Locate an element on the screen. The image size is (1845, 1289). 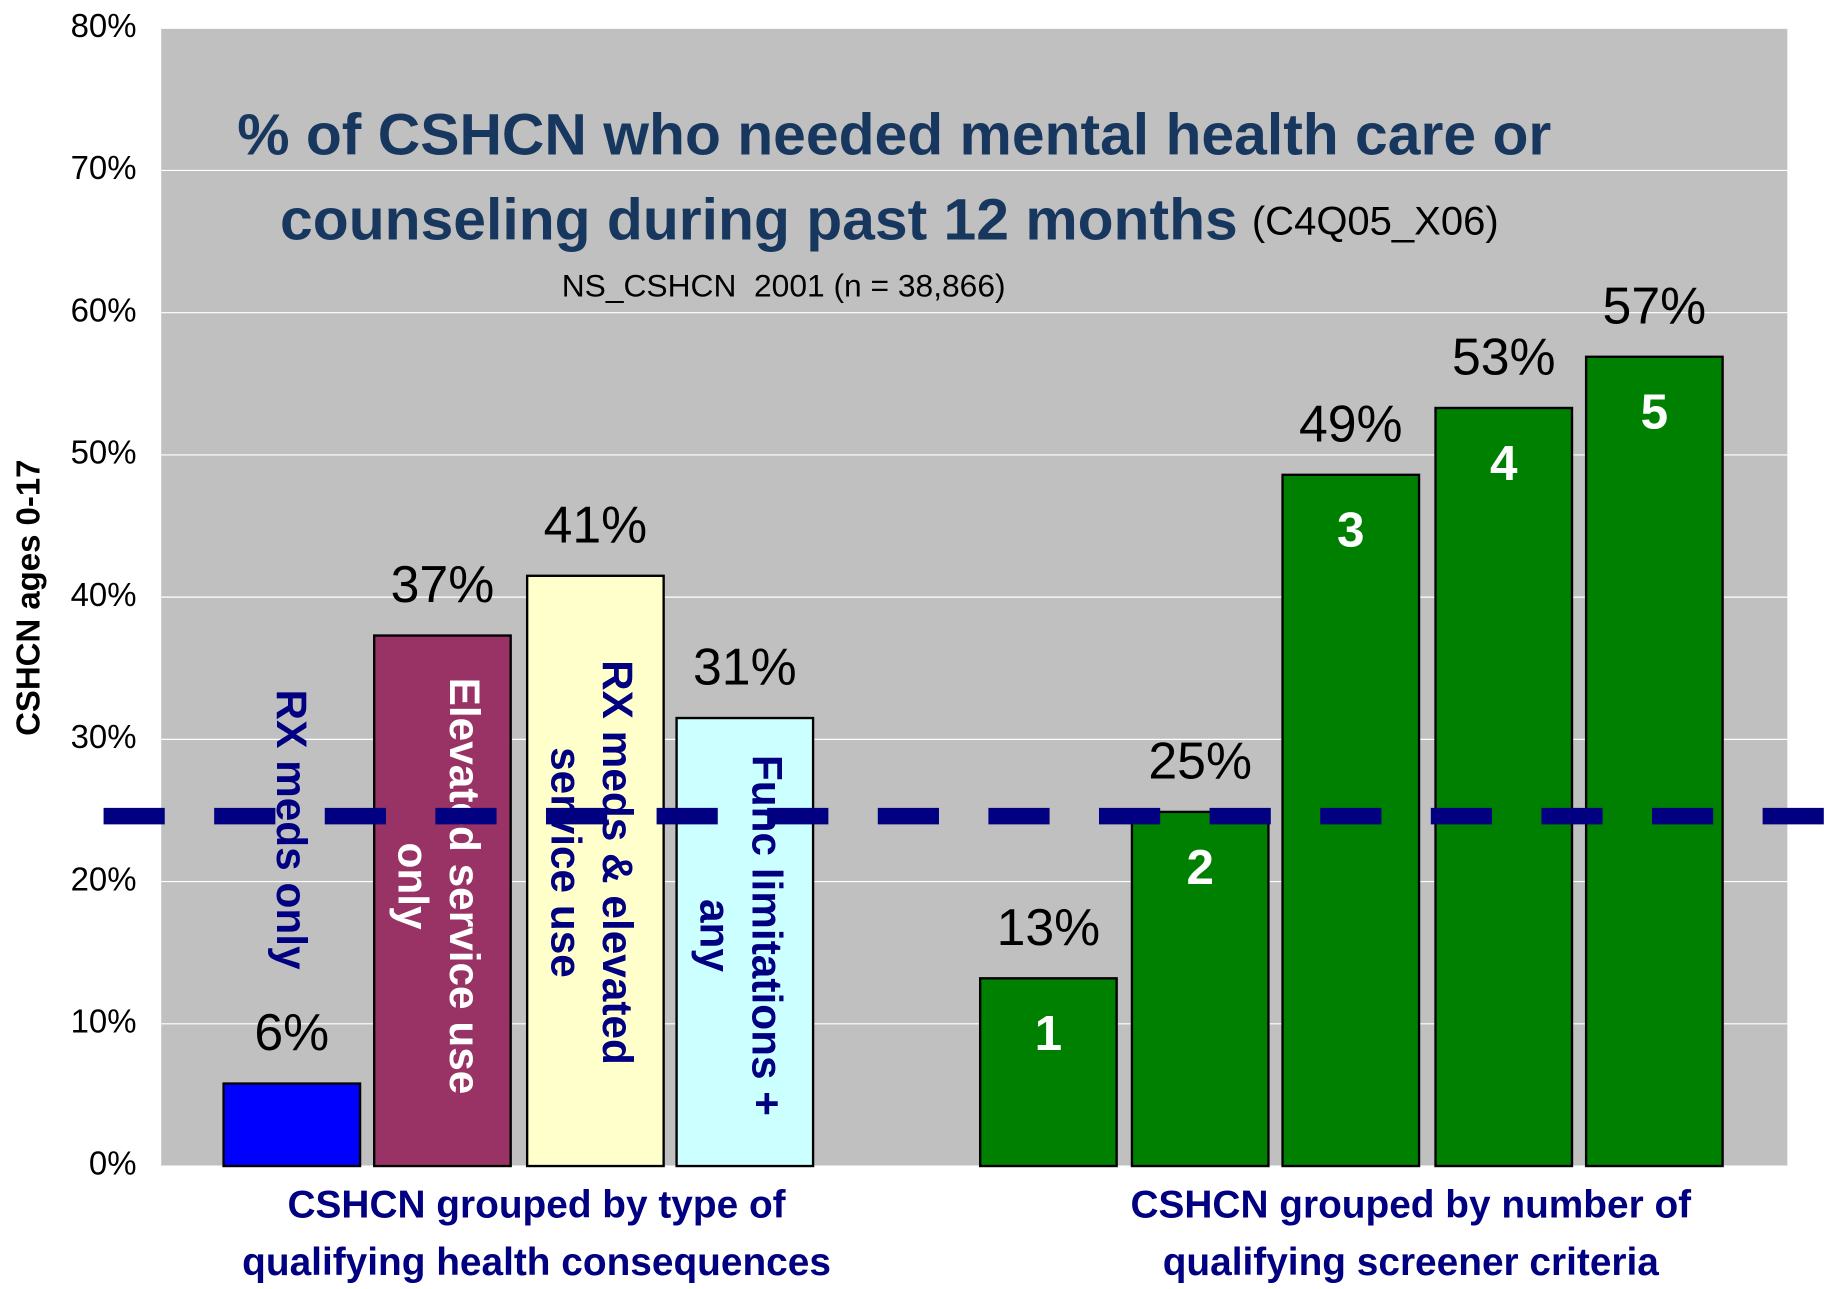
y-tick-label: 60% is located at coordinates (104, 309).